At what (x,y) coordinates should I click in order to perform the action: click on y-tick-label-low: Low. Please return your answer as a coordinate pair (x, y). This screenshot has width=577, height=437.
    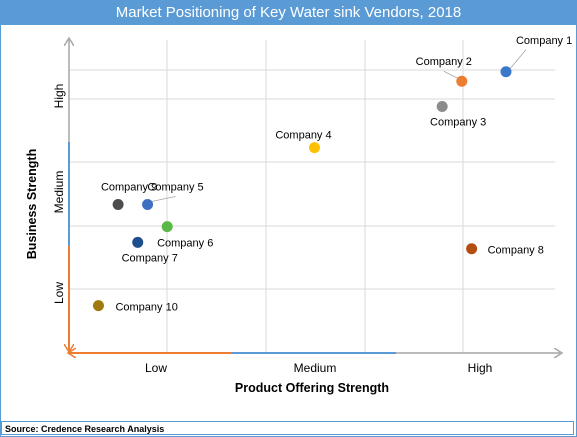
    Looking at the image, I should click on (59, 293).